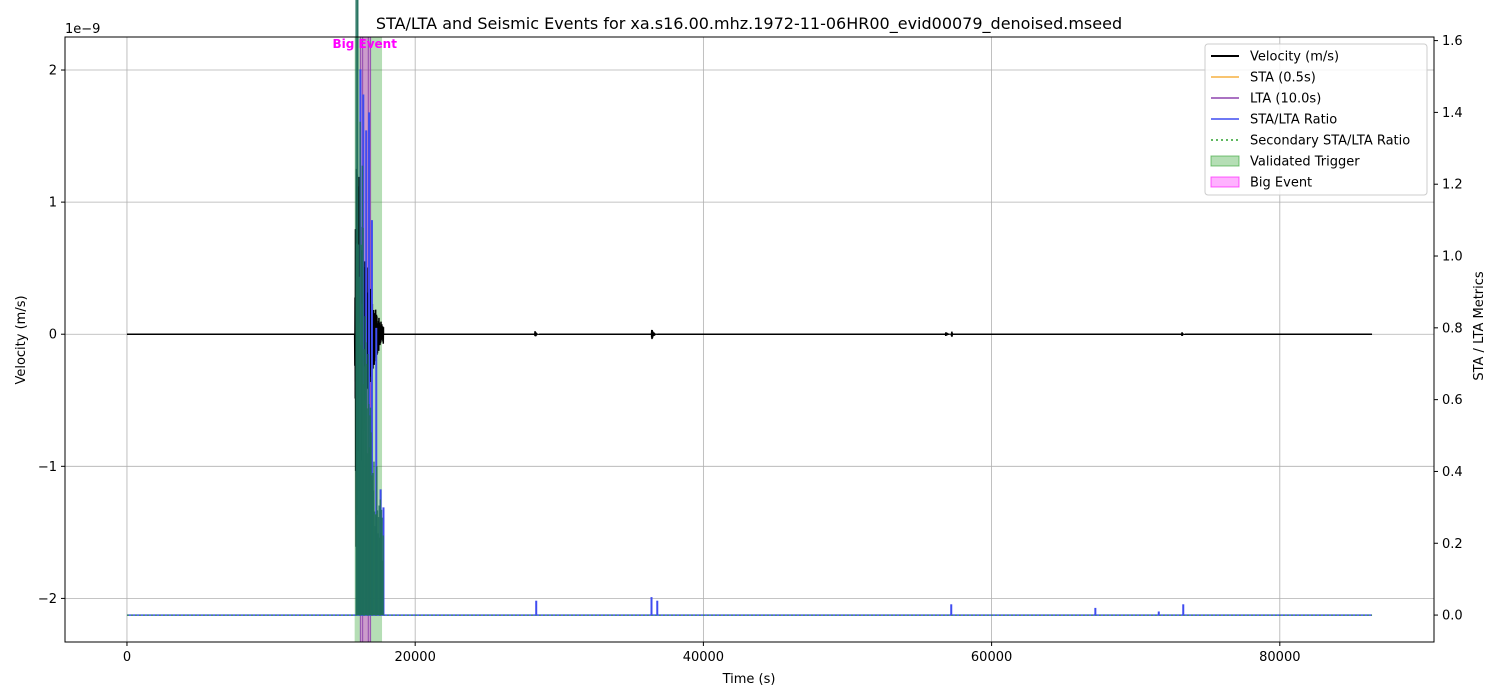  I want to click on y-axis-left-label: Velocity (m/s), so click(21, 339).